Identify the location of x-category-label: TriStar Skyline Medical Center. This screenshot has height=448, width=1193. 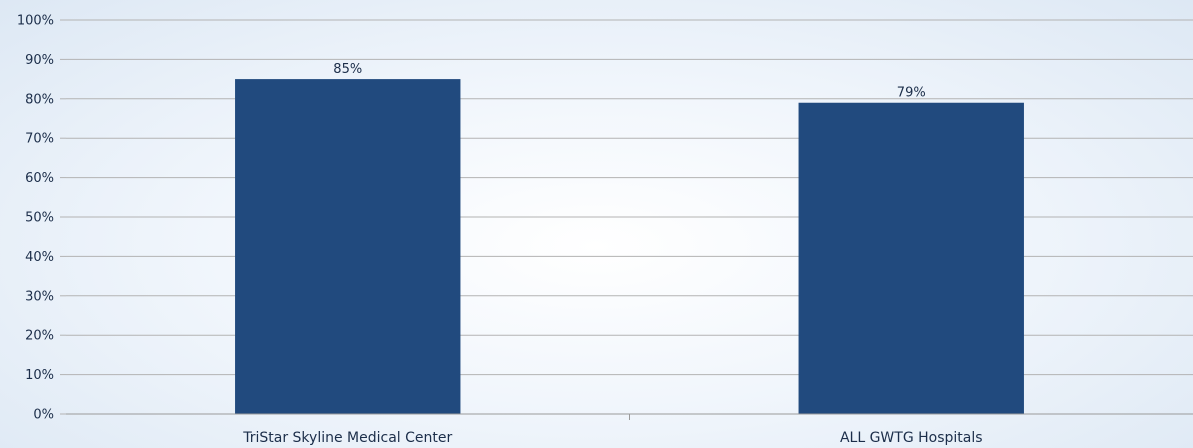
(347, 438).